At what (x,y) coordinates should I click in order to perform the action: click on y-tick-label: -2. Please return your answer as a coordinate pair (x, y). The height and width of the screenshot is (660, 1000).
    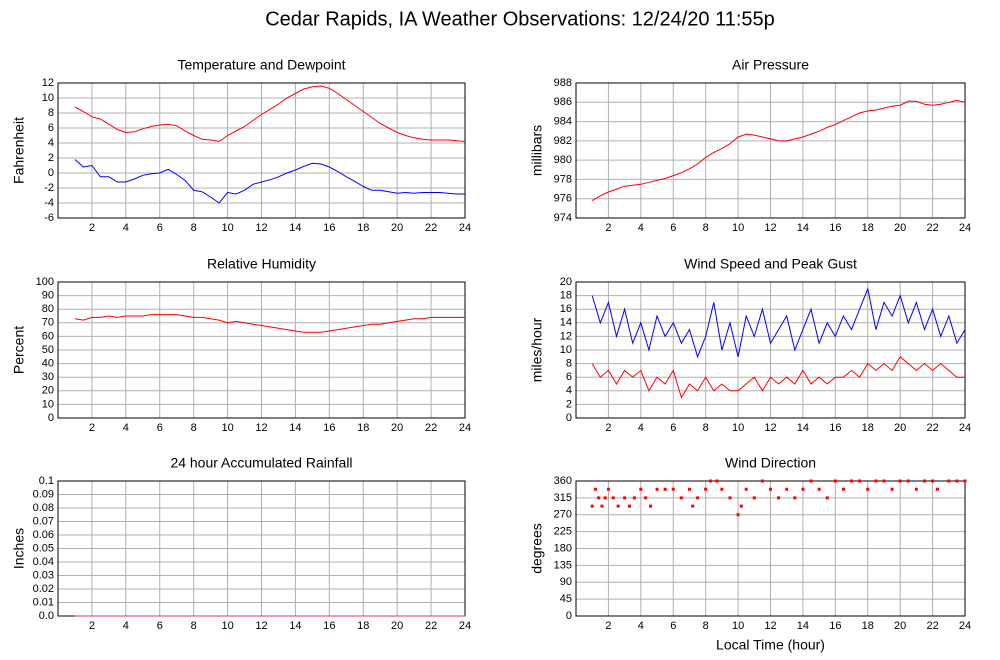
    Looking at the image, I should click on (49, 188).